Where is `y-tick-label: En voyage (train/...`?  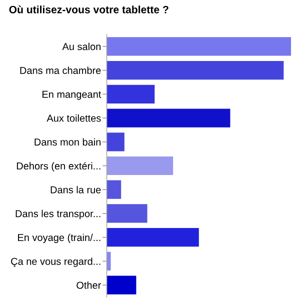 y-tick-label: En voyage (train/... is located at coordinates (59, 239).